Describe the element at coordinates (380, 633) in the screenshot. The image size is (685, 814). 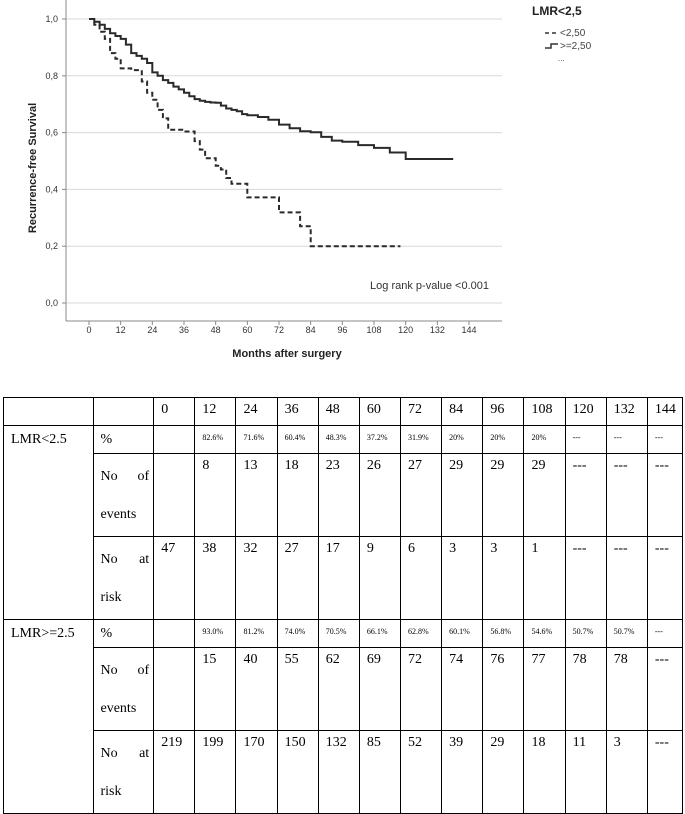
I see `table-cell: 66.1%` at that location.